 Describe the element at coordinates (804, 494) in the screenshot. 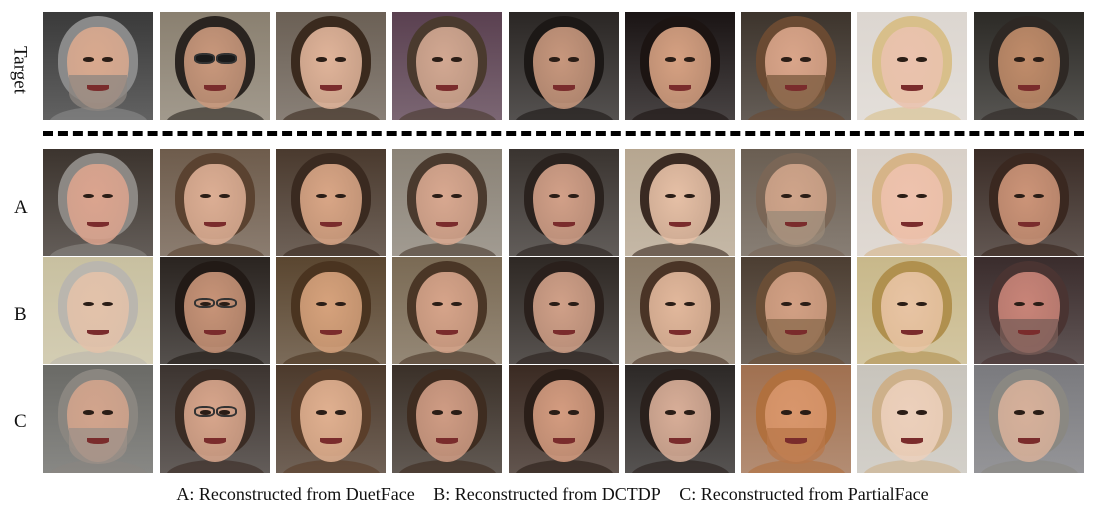

I see `caption-c: C: Reconstructed from PartialFace` at that location.